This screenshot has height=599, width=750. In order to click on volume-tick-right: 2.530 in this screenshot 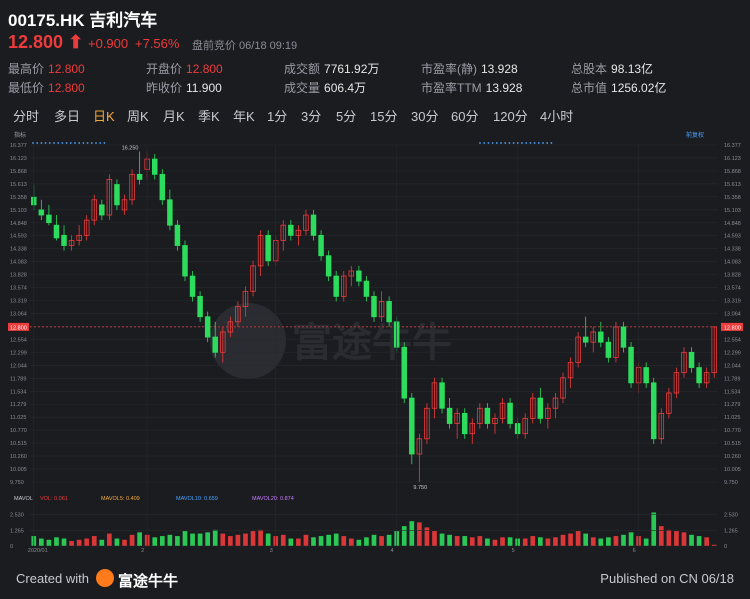, I will do `click(731, 516)`.